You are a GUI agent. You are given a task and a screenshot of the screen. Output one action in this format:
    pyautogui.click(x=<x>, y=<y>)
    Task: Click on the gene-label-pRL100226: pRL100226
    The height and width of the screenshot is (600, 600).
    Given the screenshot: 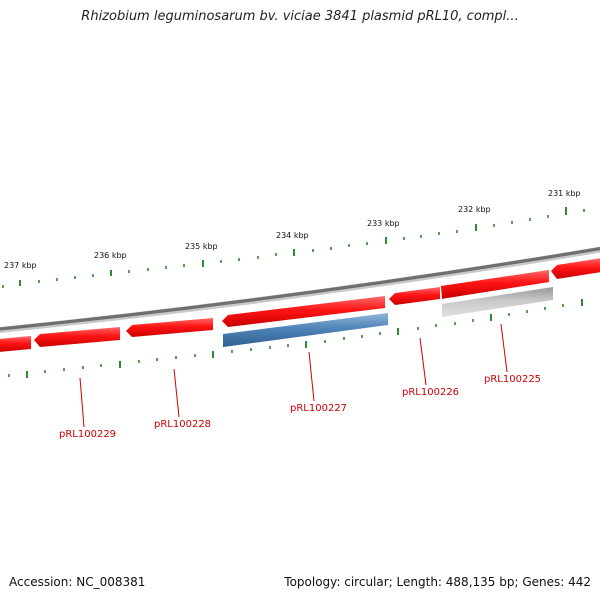 What is the action you would take?
    pyautogui.click(x=430, y=392)
    